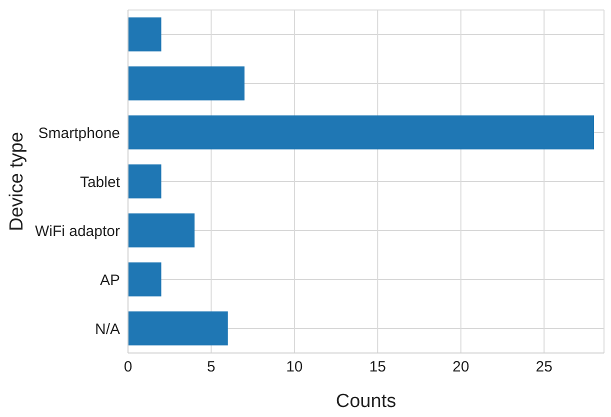  I want to click on x-tick-label: 10, so click(294, 367).